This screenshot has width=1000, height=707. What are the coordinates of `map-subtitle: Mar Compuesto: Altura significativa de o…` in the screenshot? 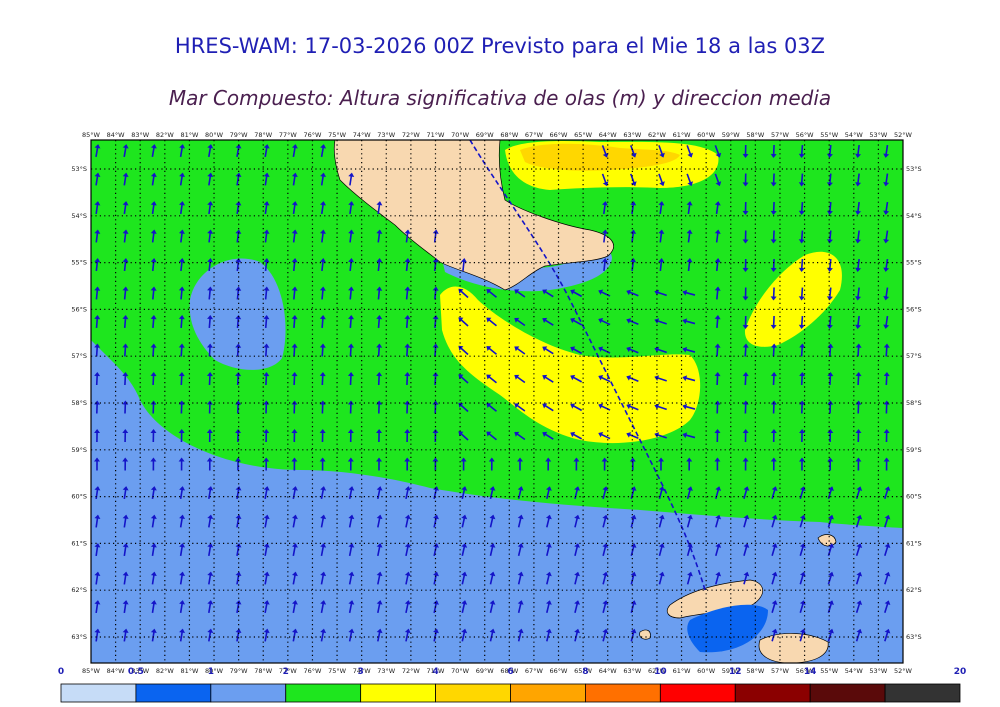 It's located at (500, 98).